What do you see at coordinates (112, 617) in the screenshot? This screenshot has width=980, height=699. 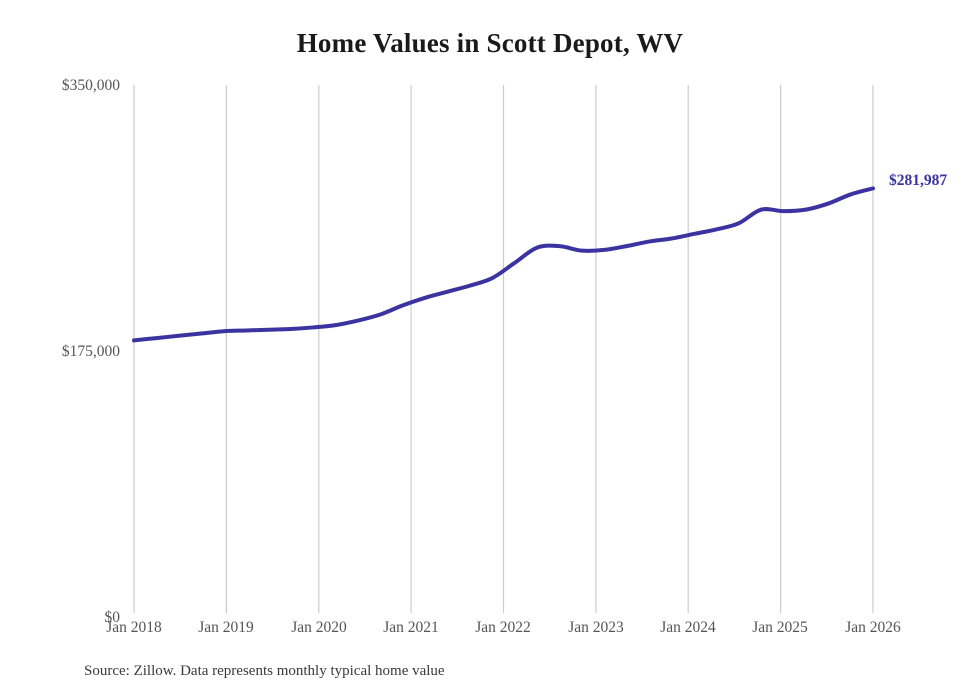 I see `ytick-label-0: $0` at bounding box center [112, 617].